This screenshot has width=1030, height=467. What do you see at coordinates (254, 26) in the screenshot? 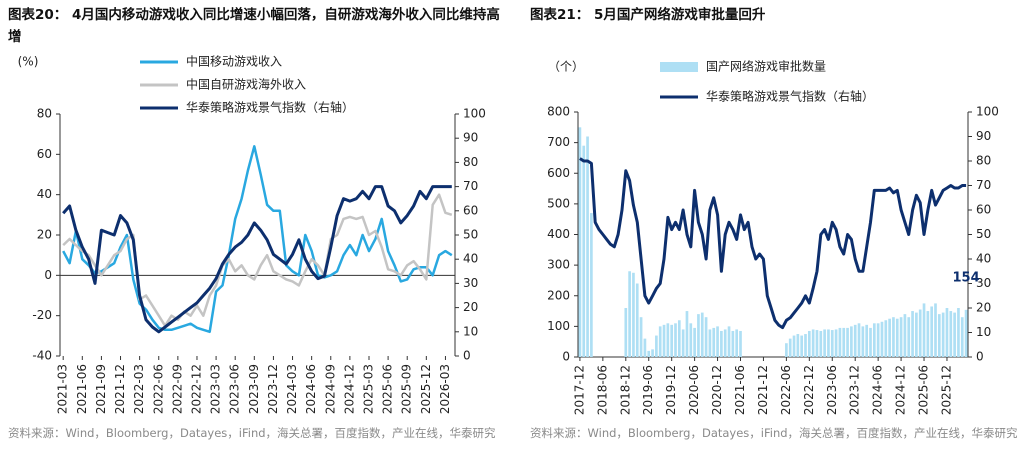
I see `chart-title: 图表20： 4月国内移动游戏收入同比增速小幅回落，自研游戏海外收入同比维持高增` at bounding box center [254, 26].